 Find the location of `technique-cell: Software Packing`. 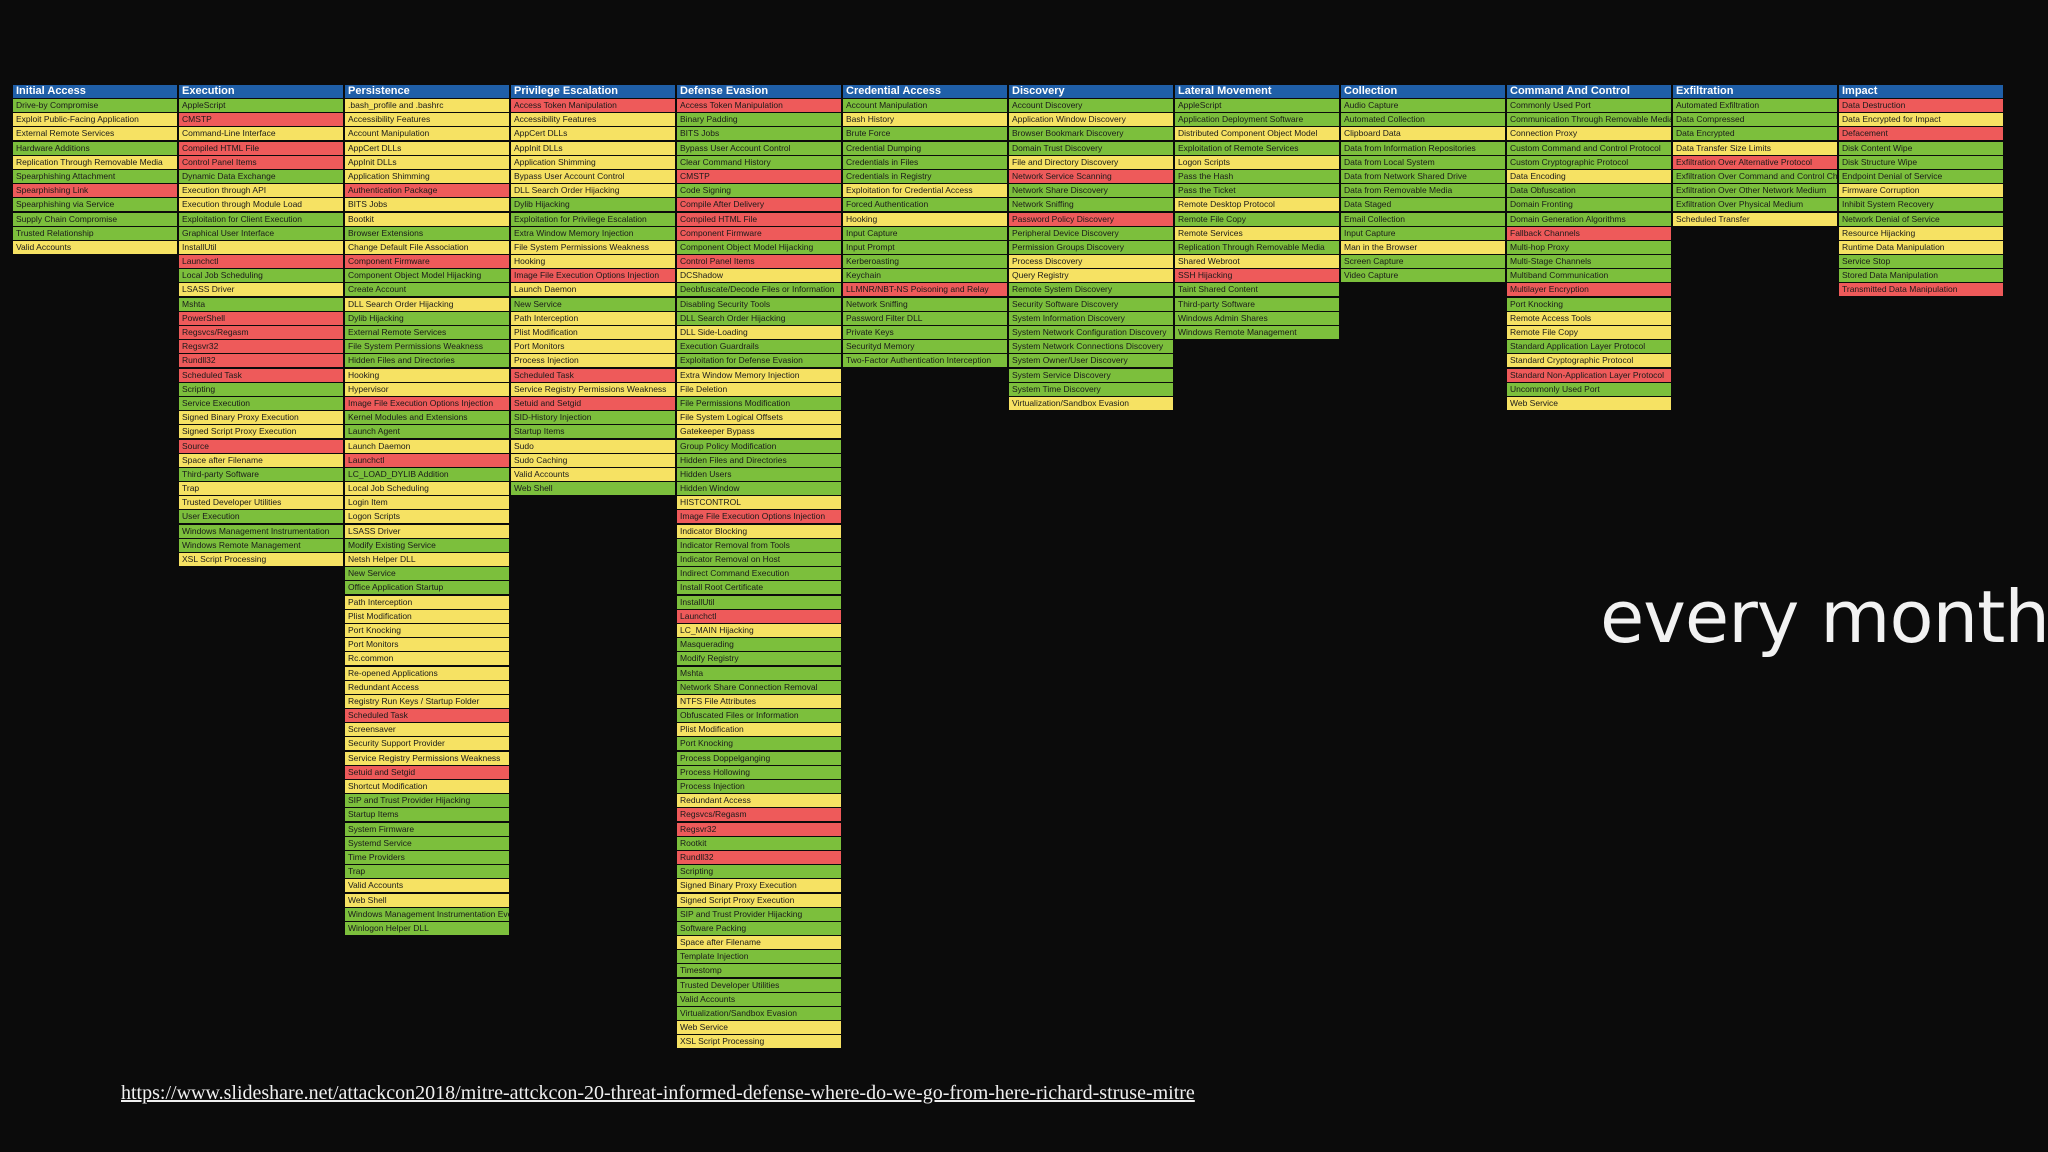

technique-cell: Software Packing is located at coordinates (759, 928).